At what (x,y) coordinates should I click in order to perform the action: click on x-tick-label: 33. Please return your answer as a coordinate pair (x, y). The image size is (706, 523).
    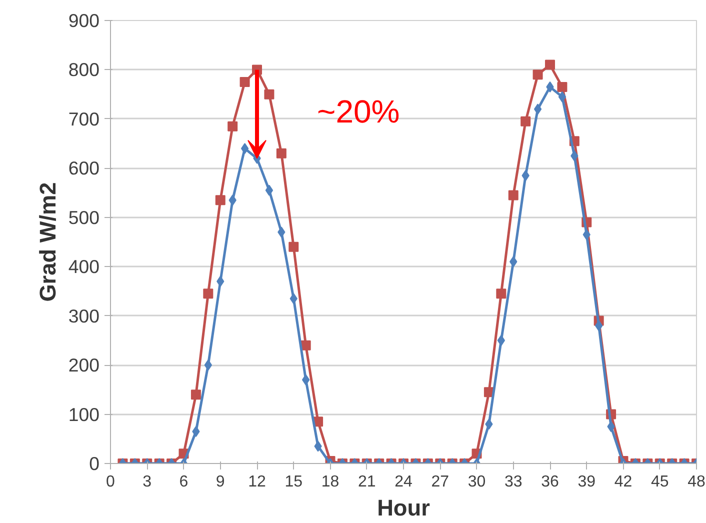
    Looking at the image, I should click on (513, 482).